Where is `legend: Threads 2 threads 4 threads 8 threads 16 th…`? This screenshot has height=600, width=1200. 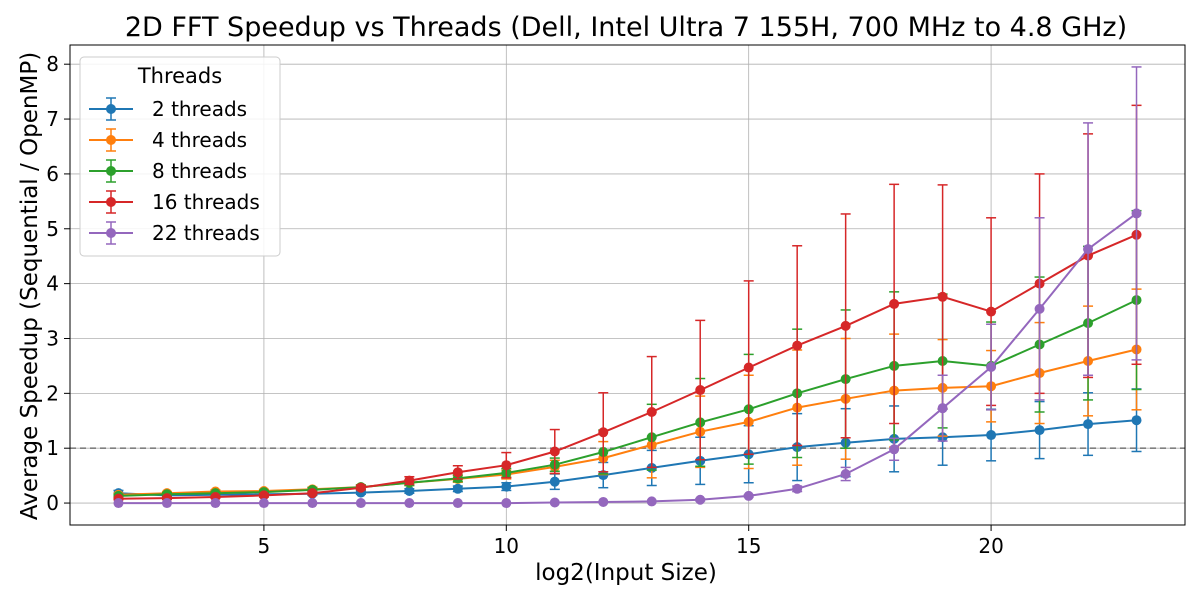 legend: Threads 2 threads 4 threads 8 threads 16 th… is located at coordinates (180, 156).